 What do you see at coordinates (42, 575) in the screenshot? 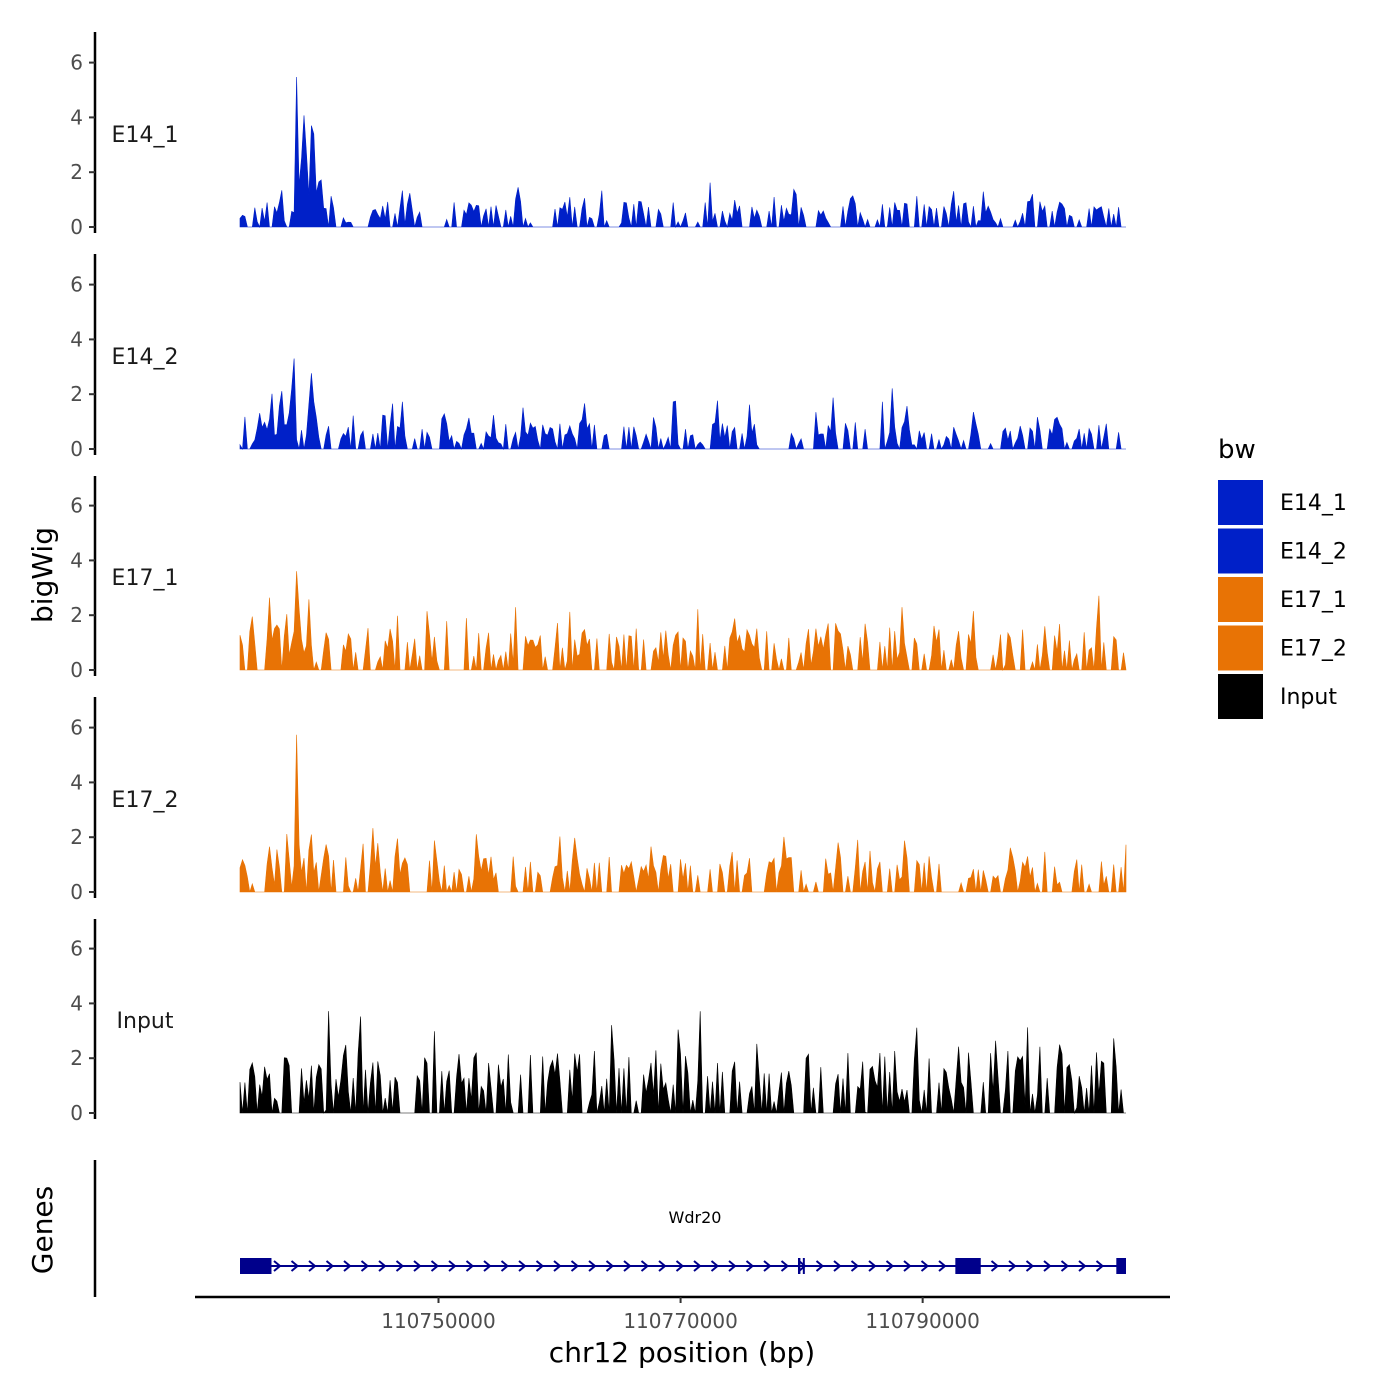
I see `y-axis-title: bigWig` at bounding box center [42, 575].